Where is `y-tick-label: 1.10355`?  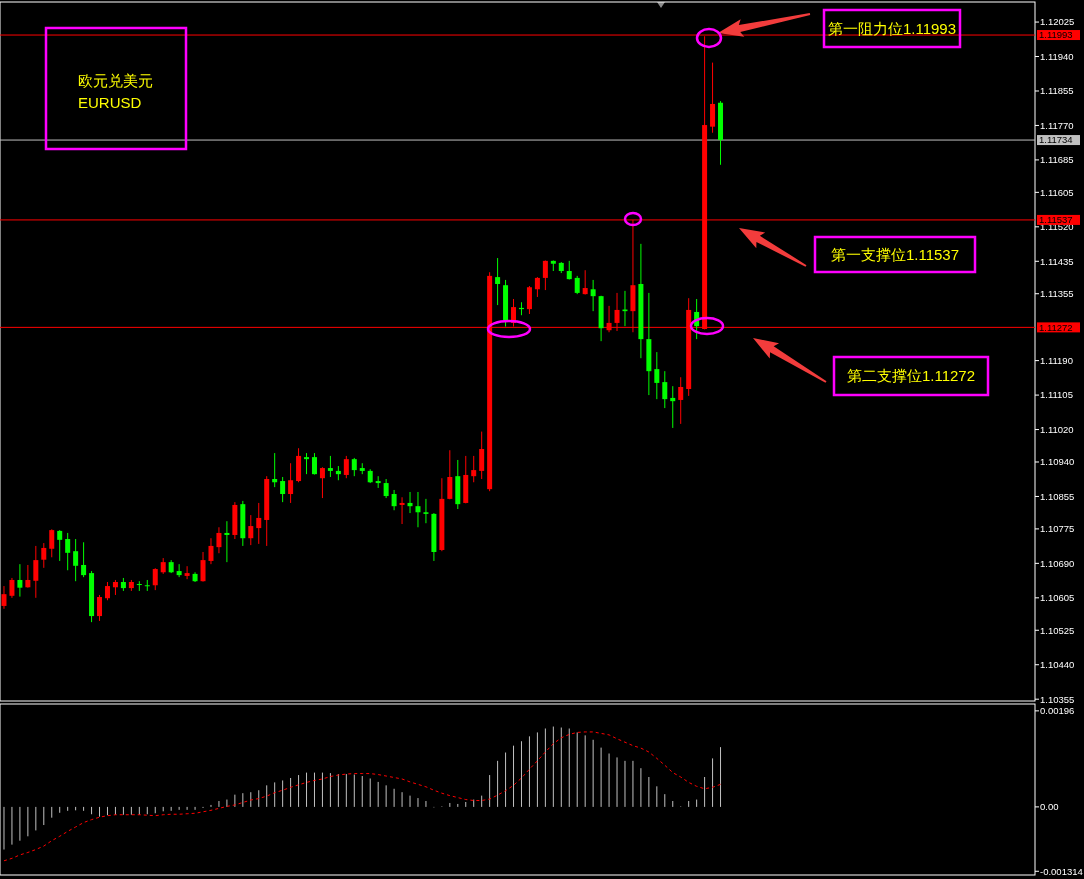 y-tick-label: 1.10355 is located at coordinates (1057, 699).